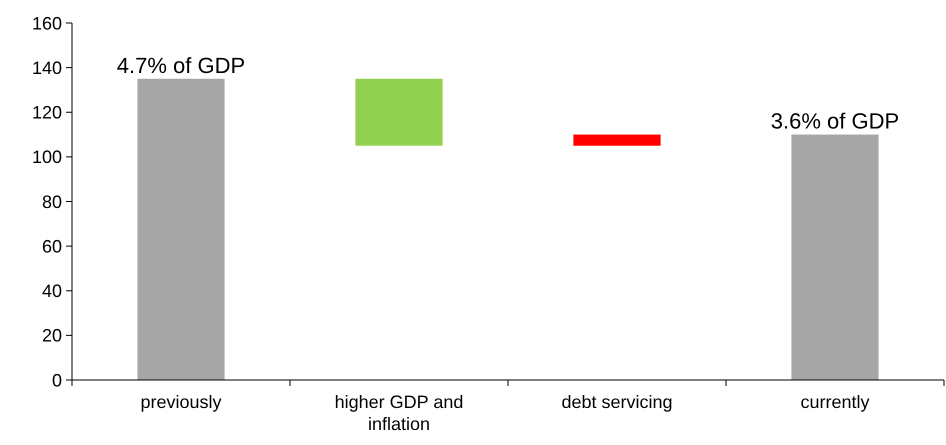 The height and width of the screenshot is (445, 946). I want to click on x-tick-label: currently, so click(835, 402).